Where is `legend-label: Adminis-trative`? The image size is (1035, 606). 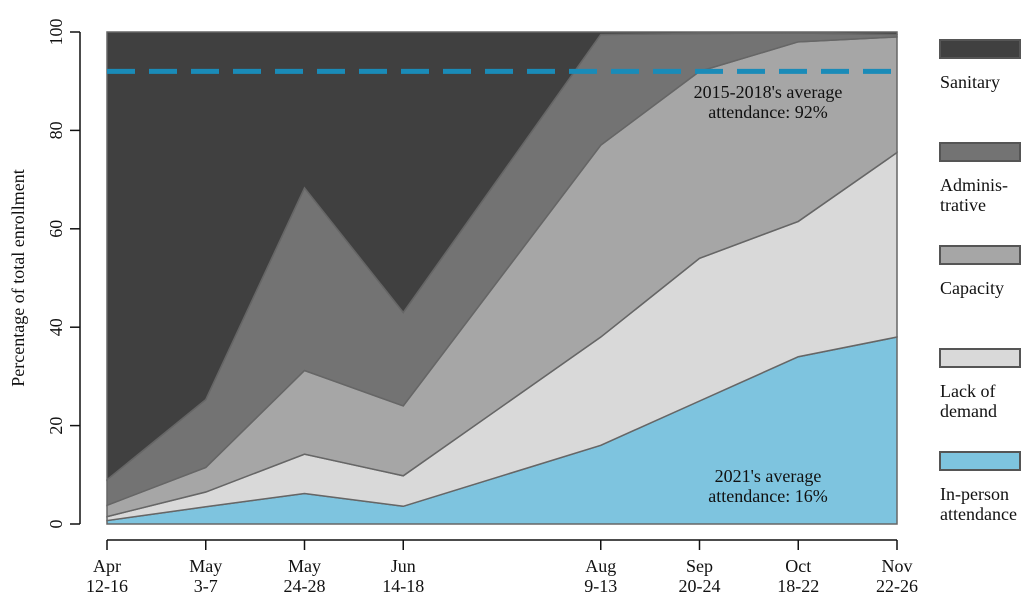
legend-label: Adminis-trative is located at coordinates (974, 195).